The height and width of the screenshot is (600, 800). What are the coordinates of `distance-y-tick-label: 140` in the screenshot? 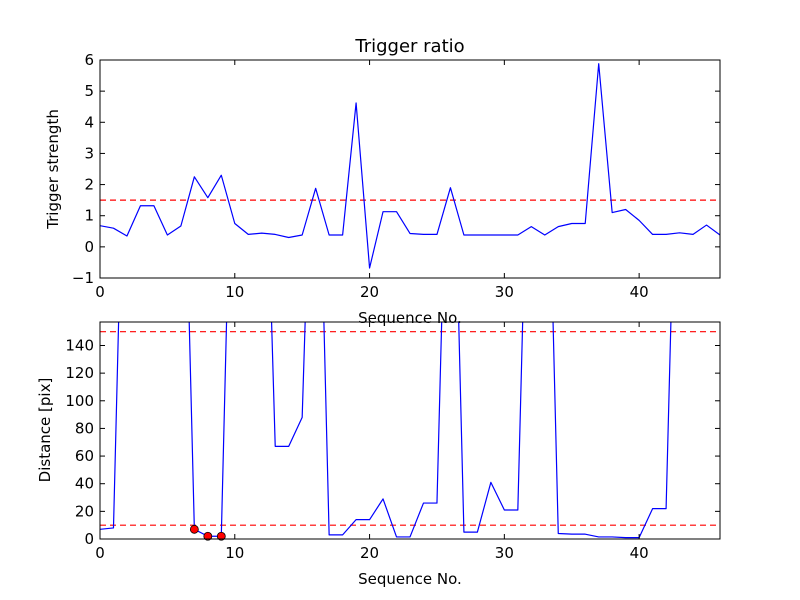 It's located at (79, 345).